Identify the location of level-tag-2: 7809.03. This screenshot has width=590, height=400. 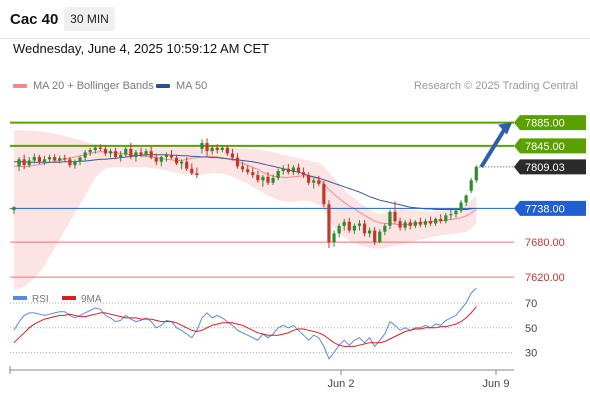
(545, 168).